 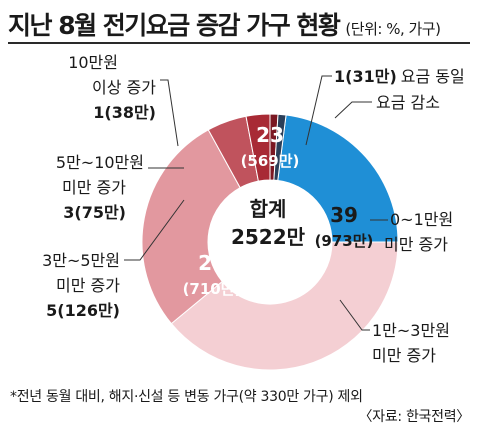 What do you see at coordinates (124, 87) in the screenshot?
I see `label-over10-line2: 이상 증가` at bounding box center [124, 87].